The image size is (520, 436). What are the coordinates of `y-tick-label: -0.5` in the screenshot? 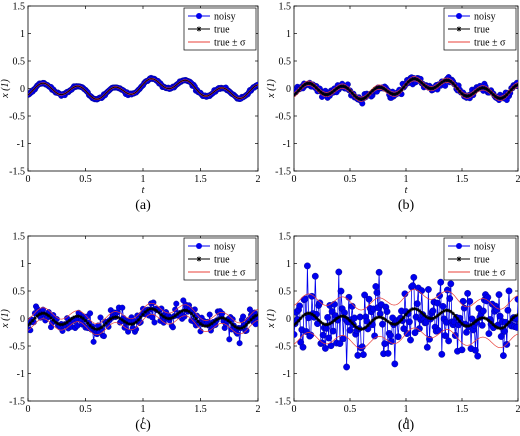 It's located at (17, 117).